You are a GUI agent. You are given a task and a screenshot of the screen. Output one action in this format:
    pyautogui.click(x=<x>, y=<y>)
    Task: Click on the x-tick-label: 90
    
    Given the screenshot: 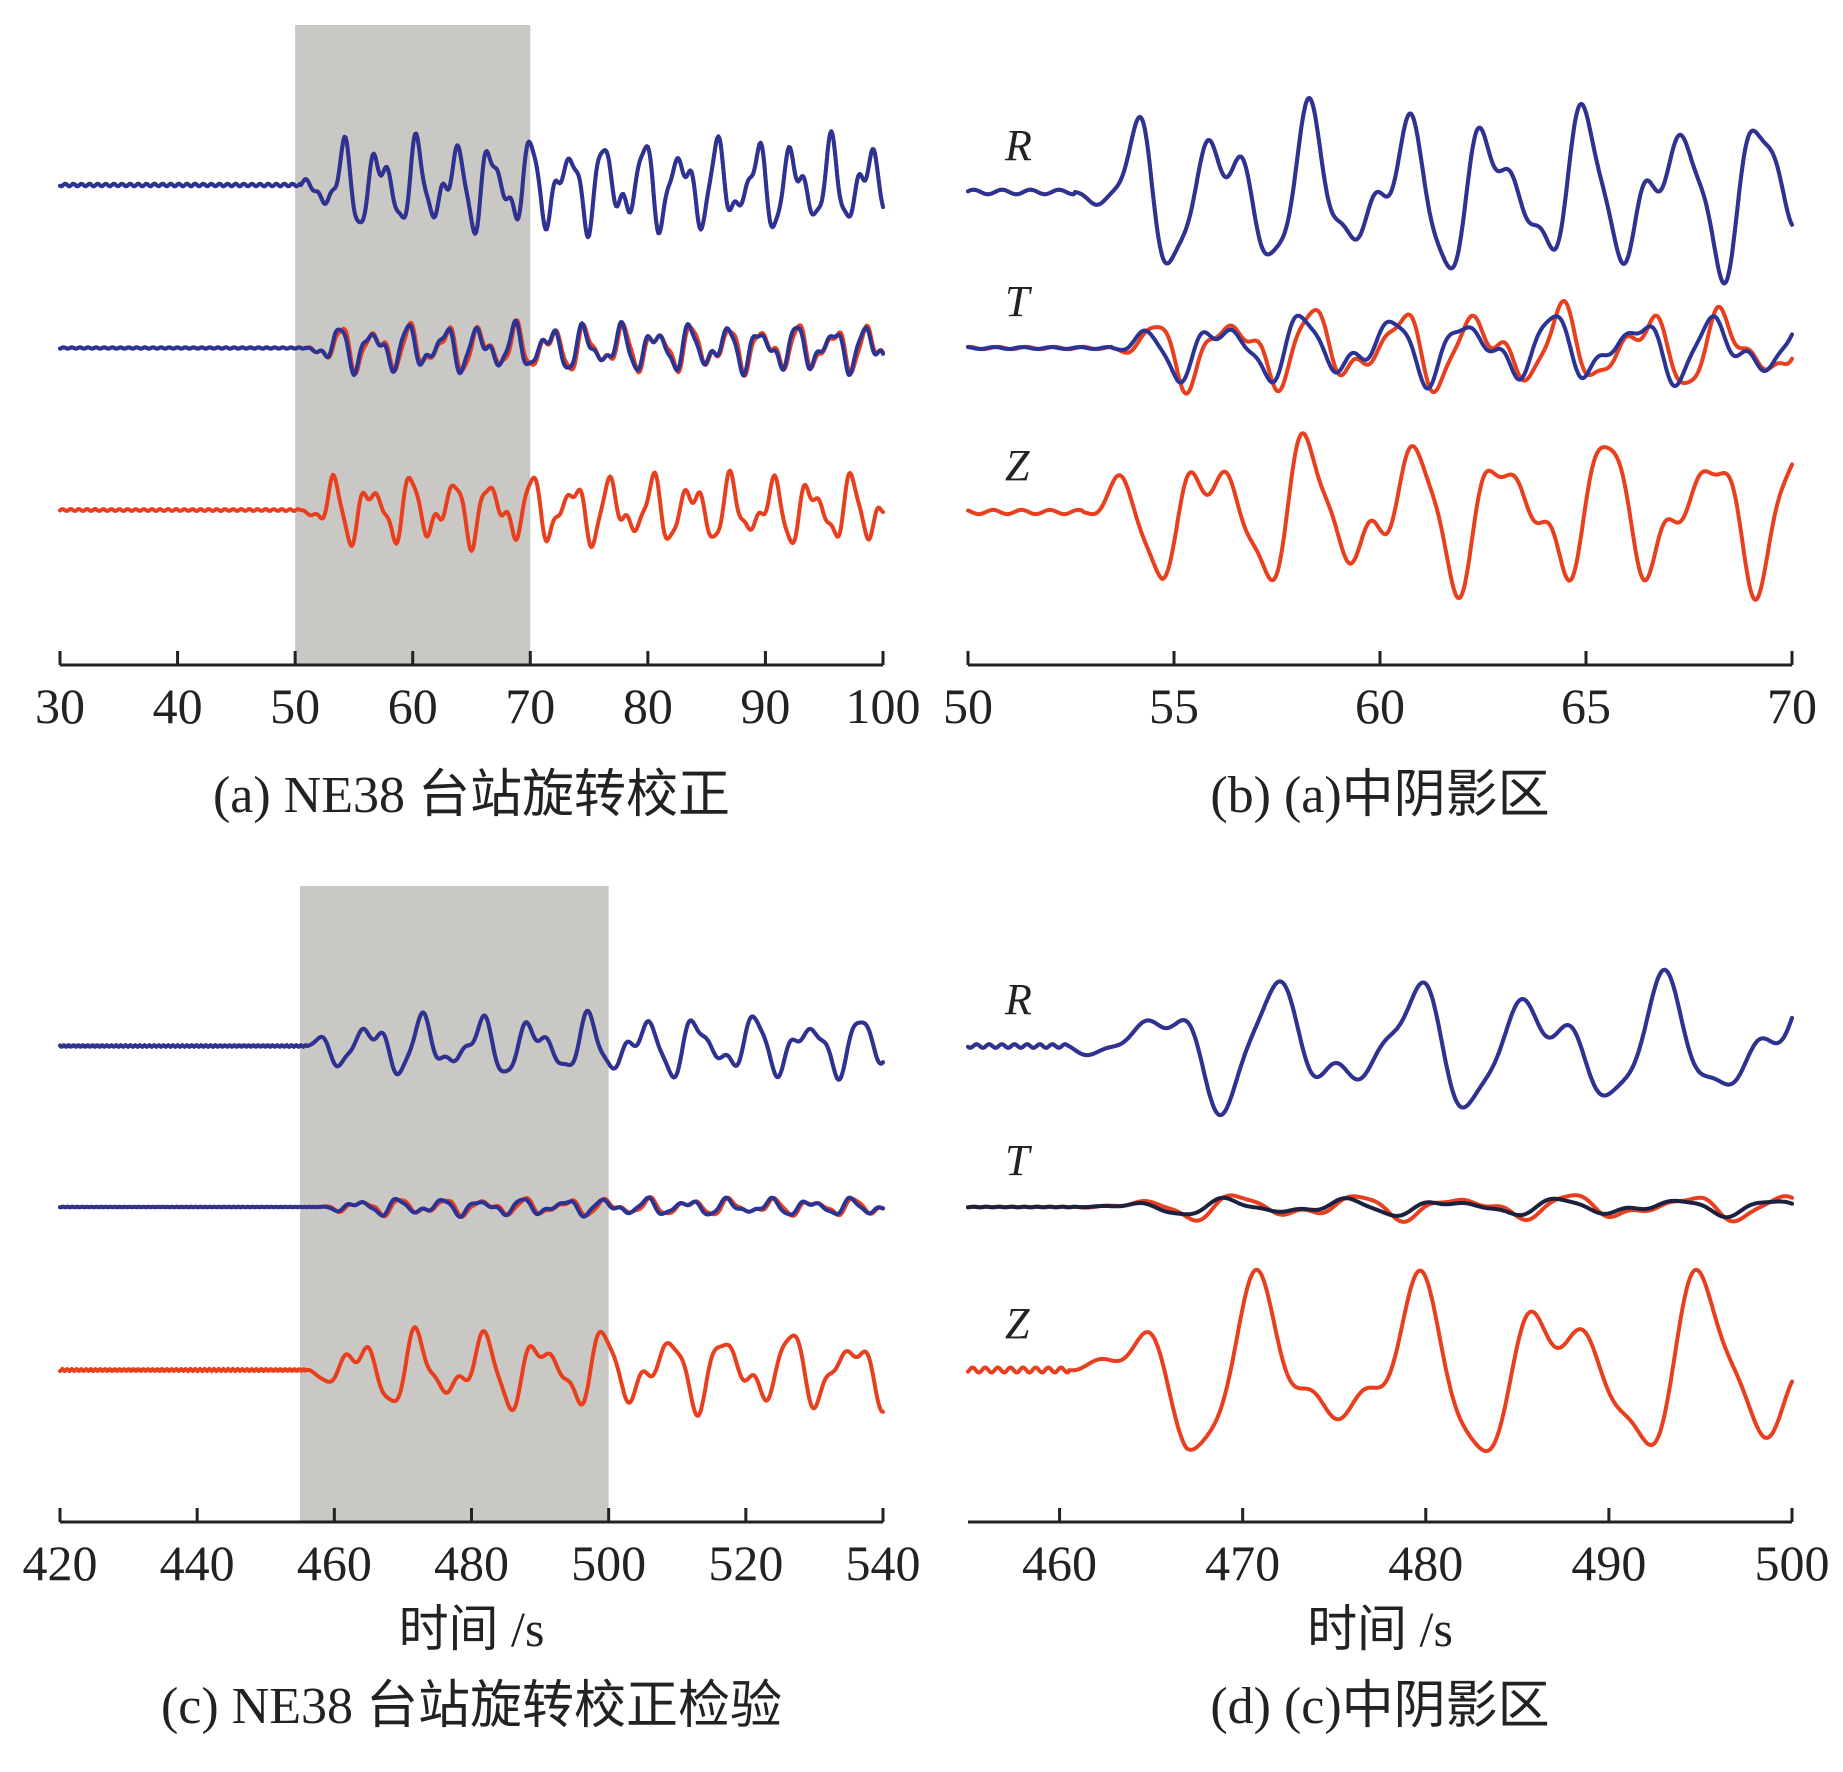 What is the action you would take?
    pyautogui.click(x=765, y=706)
    